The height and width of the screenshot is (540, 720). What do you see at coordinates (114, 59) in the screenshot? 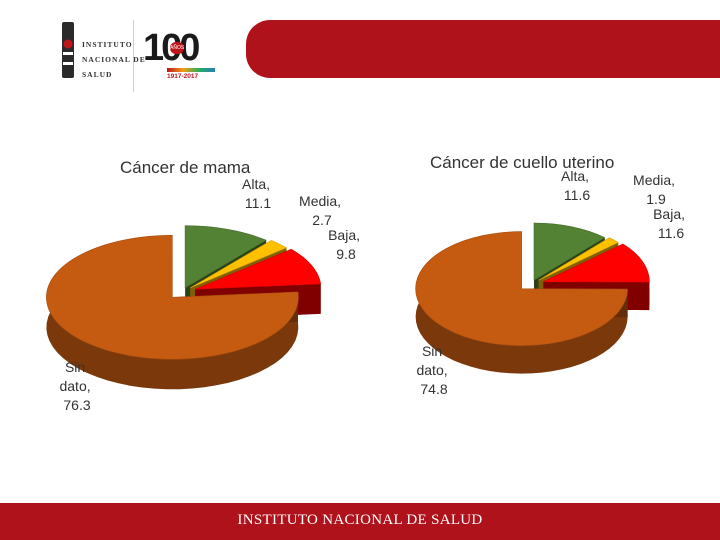
I see `logo-text-line-2: NACIONAL DE` at bounding box center [114, 59].